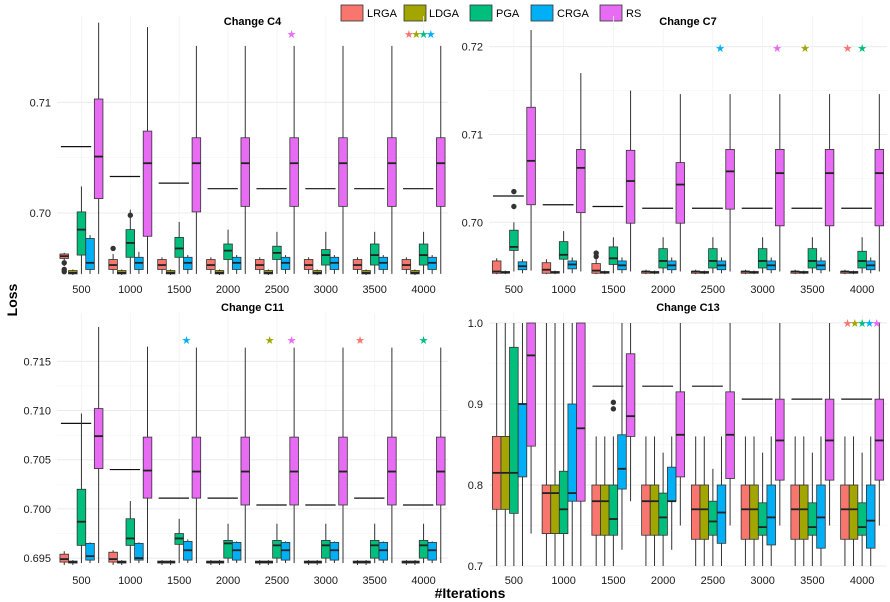  I want to click on y-tick-label: 0.70, so click(40, 214).